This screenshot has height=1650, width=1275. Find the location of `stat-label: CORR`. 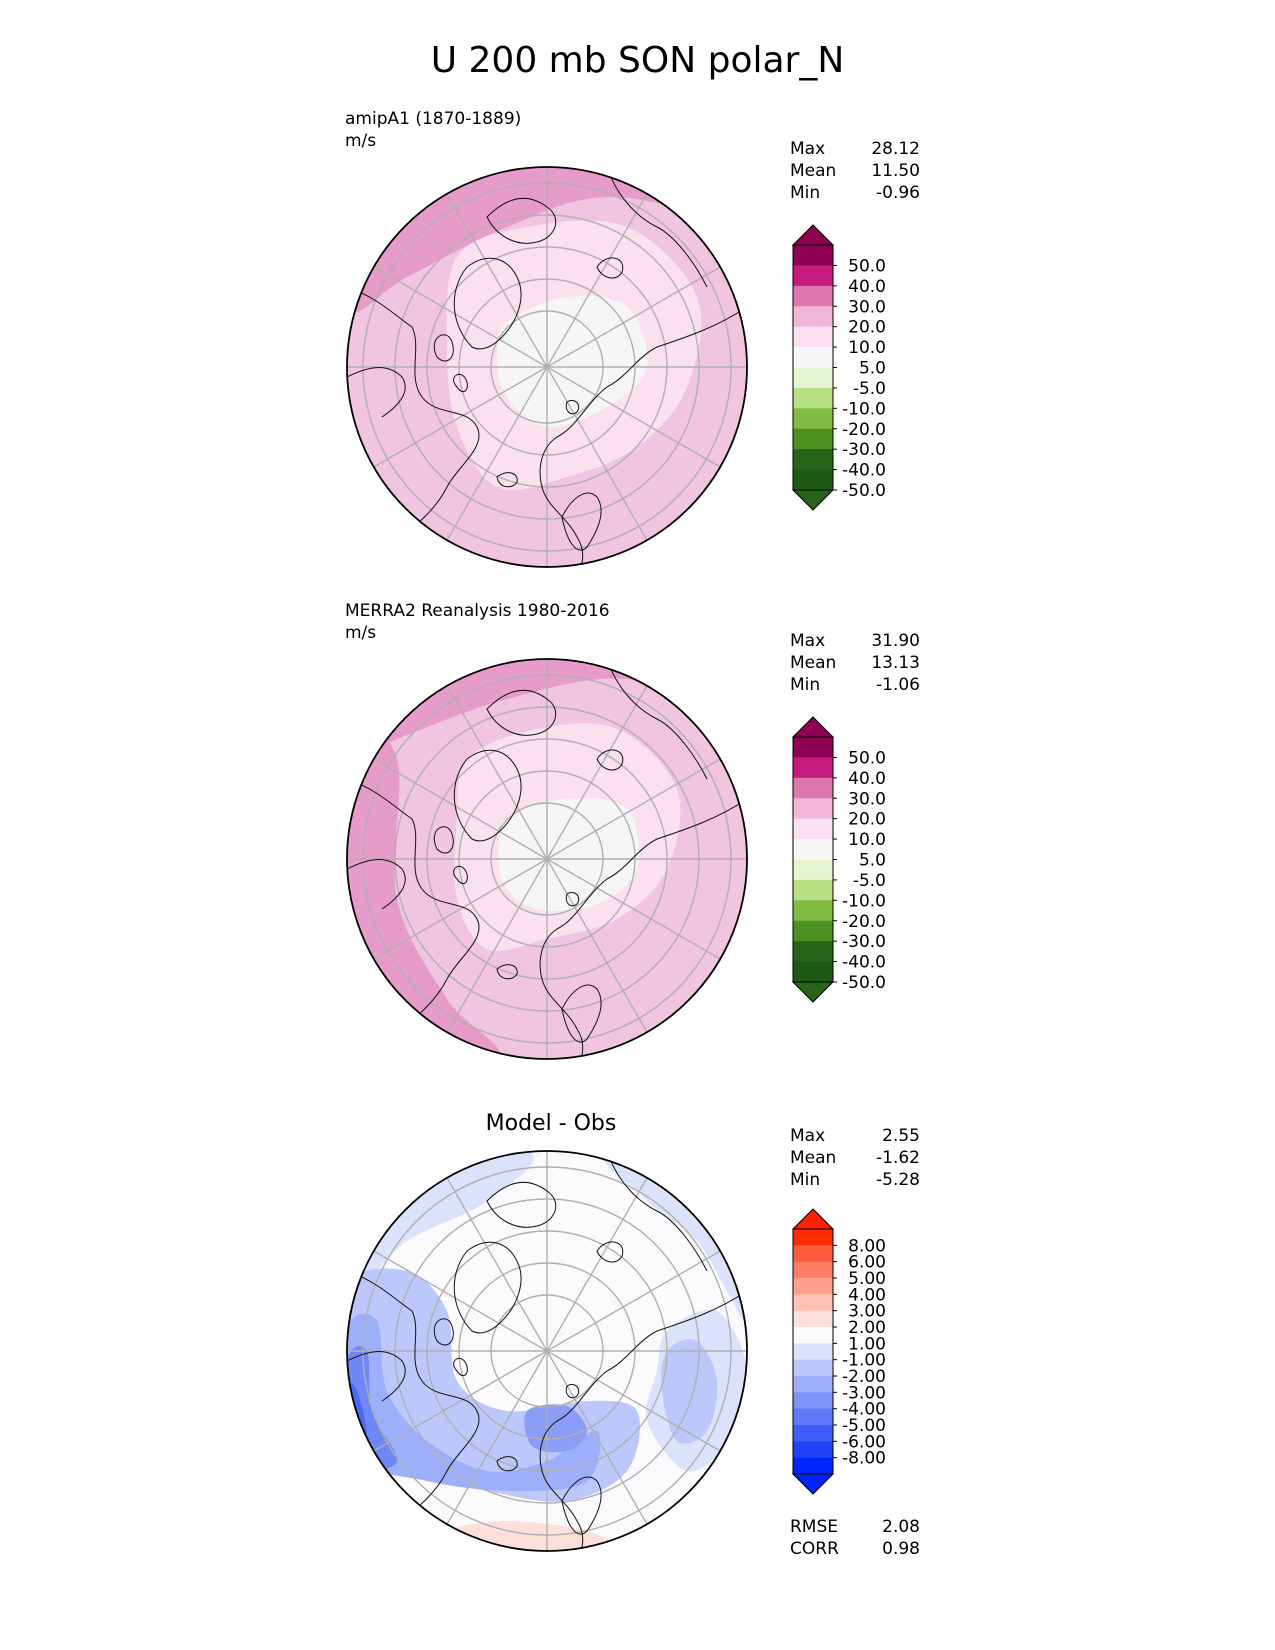

stat-label: CORR is located at coordinates (814, 1549).